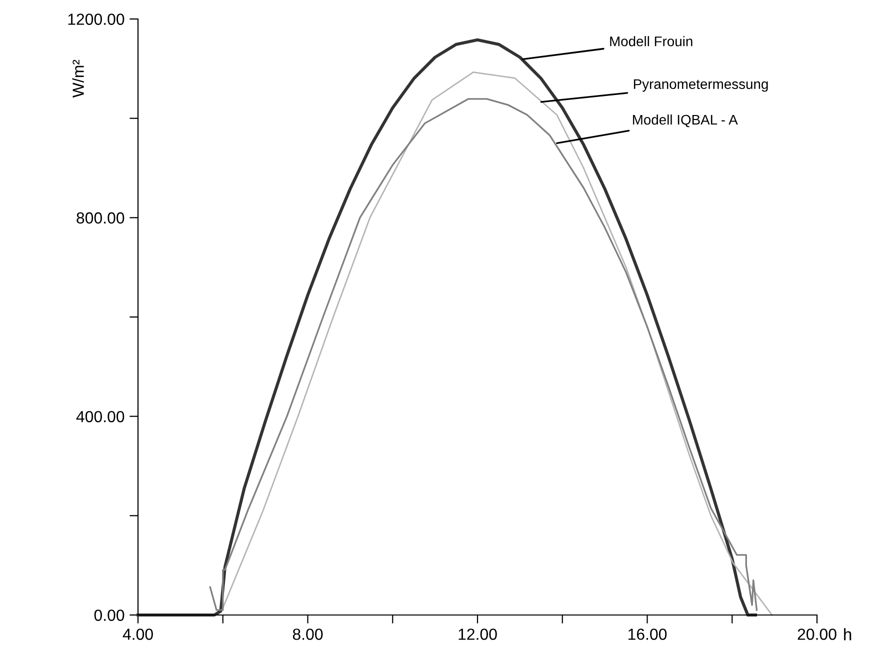  I want to click on y-tick-label: 400.00, so click(100, 416).